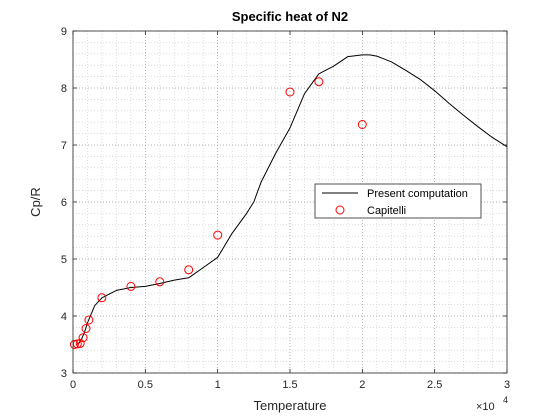 This screenshot has width=560, height=420. Describe the element at coordinates (64, 89) in the screenshot. I see `y-tick-label: 8` at that location.